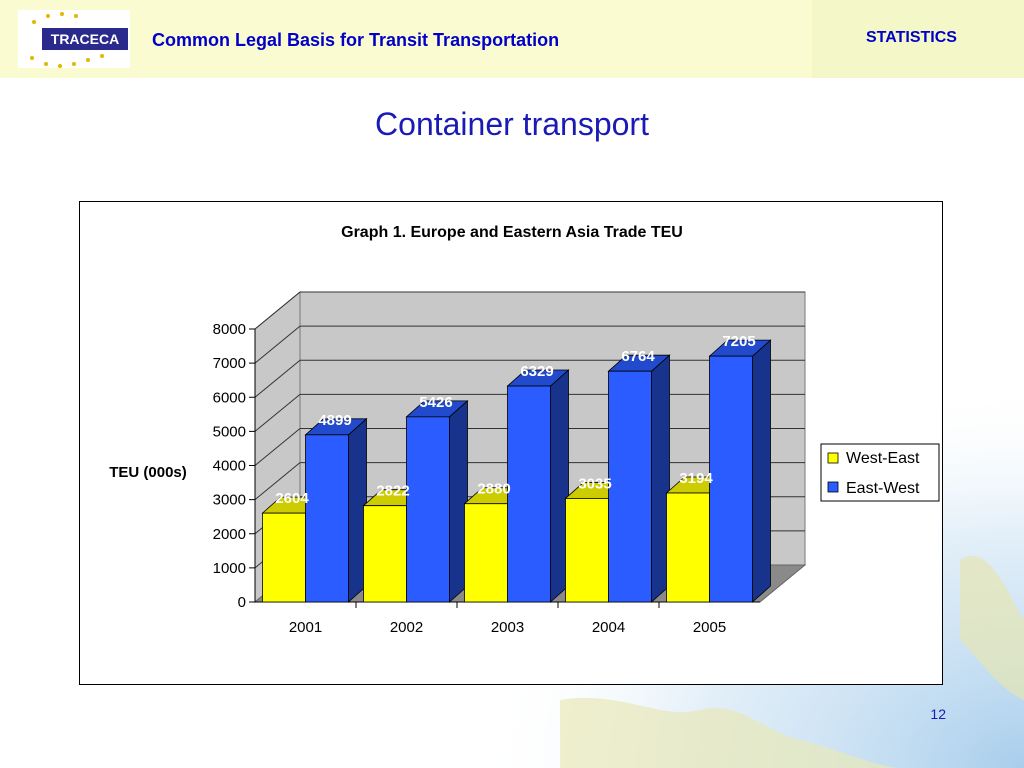  Describe the element at coordinates (229, 363) in the screenshot. I see `y-tick-label: 7000` at that location.